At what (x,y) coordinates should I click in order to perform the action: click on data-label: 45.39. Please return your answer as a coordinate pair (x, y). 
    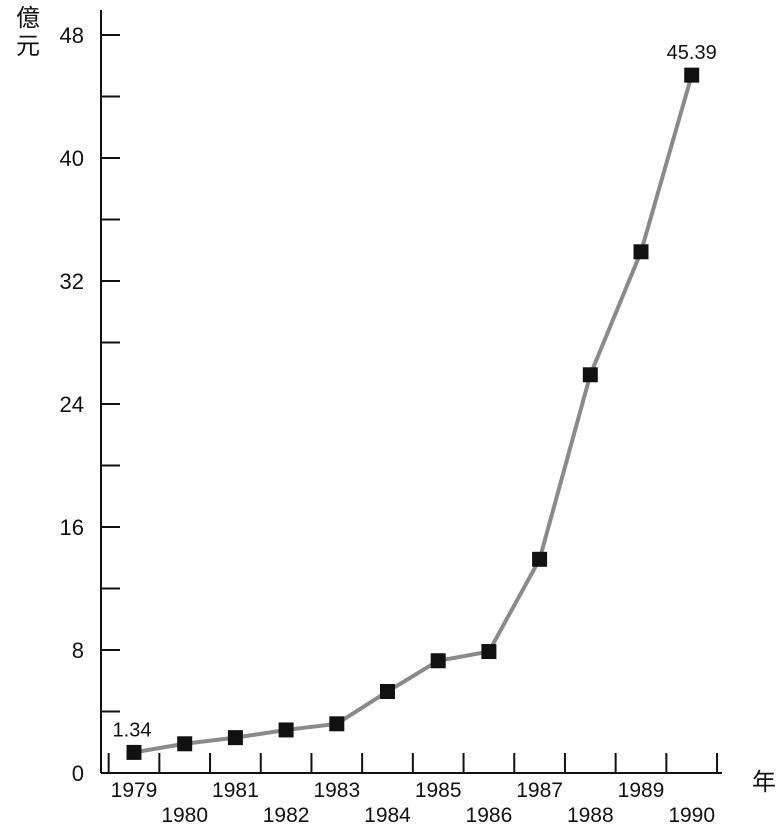
    Looking at the image, I should click on (692, 53).